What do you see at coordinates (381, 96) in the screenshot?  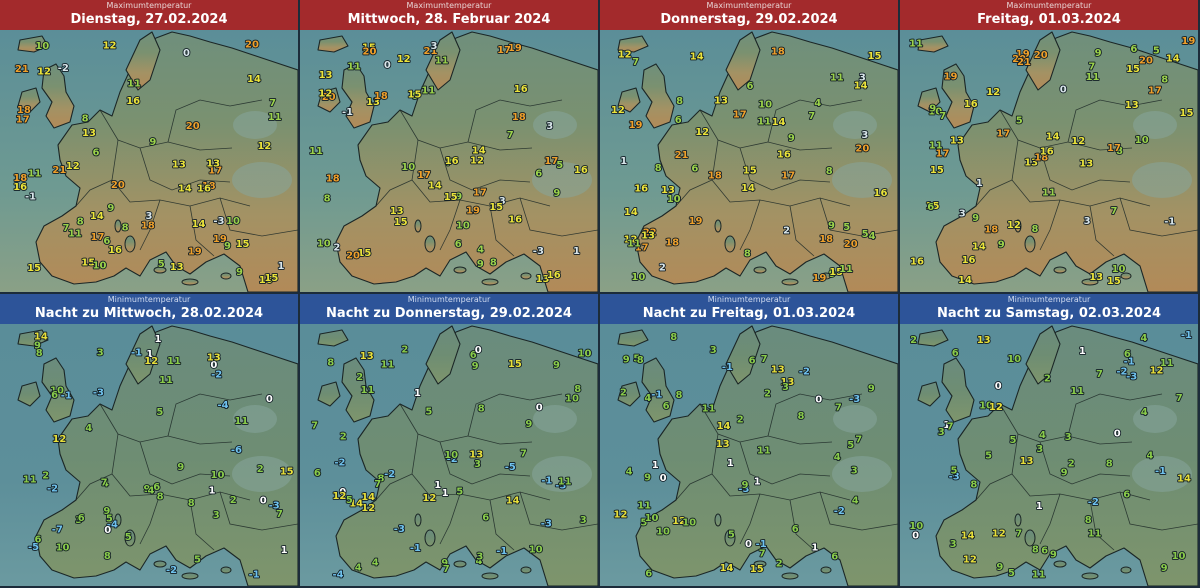 I see `temperature-label: 18` at bounding box center [381, 96].